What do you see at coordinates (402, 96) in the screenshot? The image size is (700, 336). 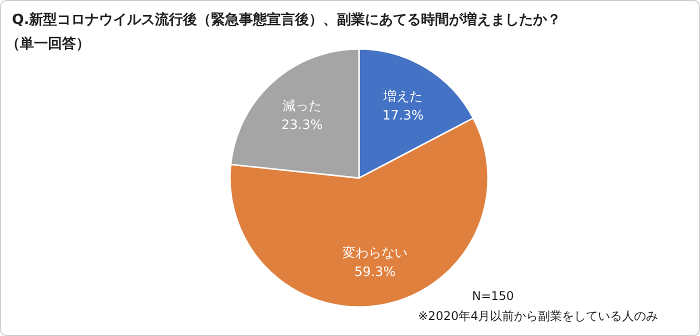 I see `slice-label: 増えた` at bounding box center [402, 96].